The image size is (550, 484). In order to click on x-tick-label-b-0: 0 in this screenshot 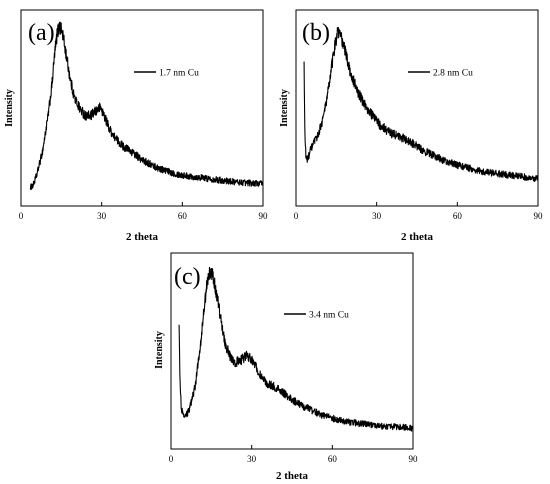, I will do `click(296, 216)`.